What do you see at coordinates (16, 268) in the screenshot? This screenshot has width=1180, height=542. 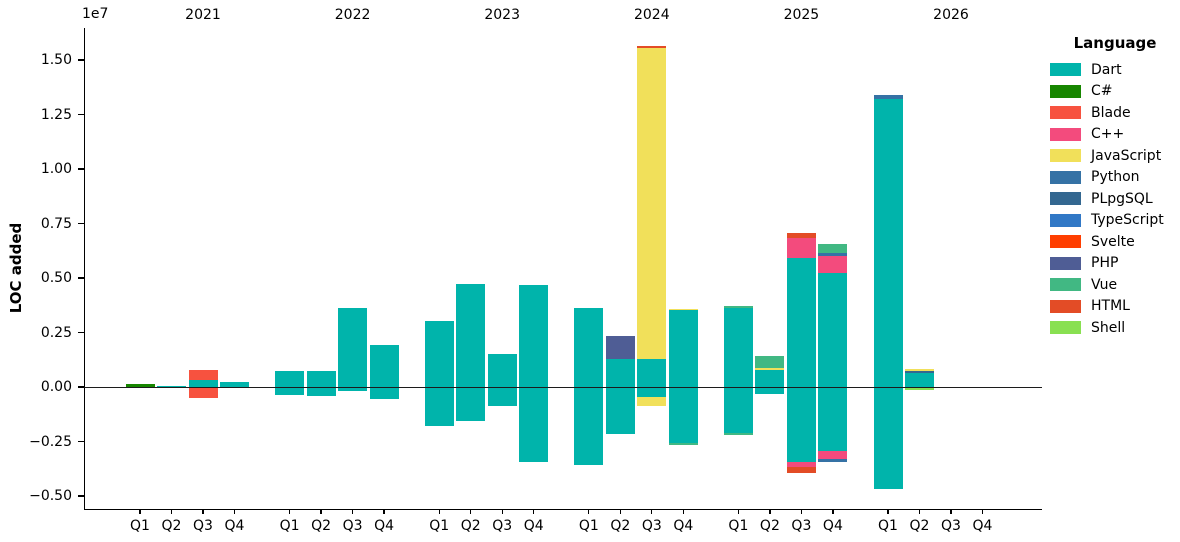 I see `y-axis-title: LOC added` at bounding box center [16, 268].